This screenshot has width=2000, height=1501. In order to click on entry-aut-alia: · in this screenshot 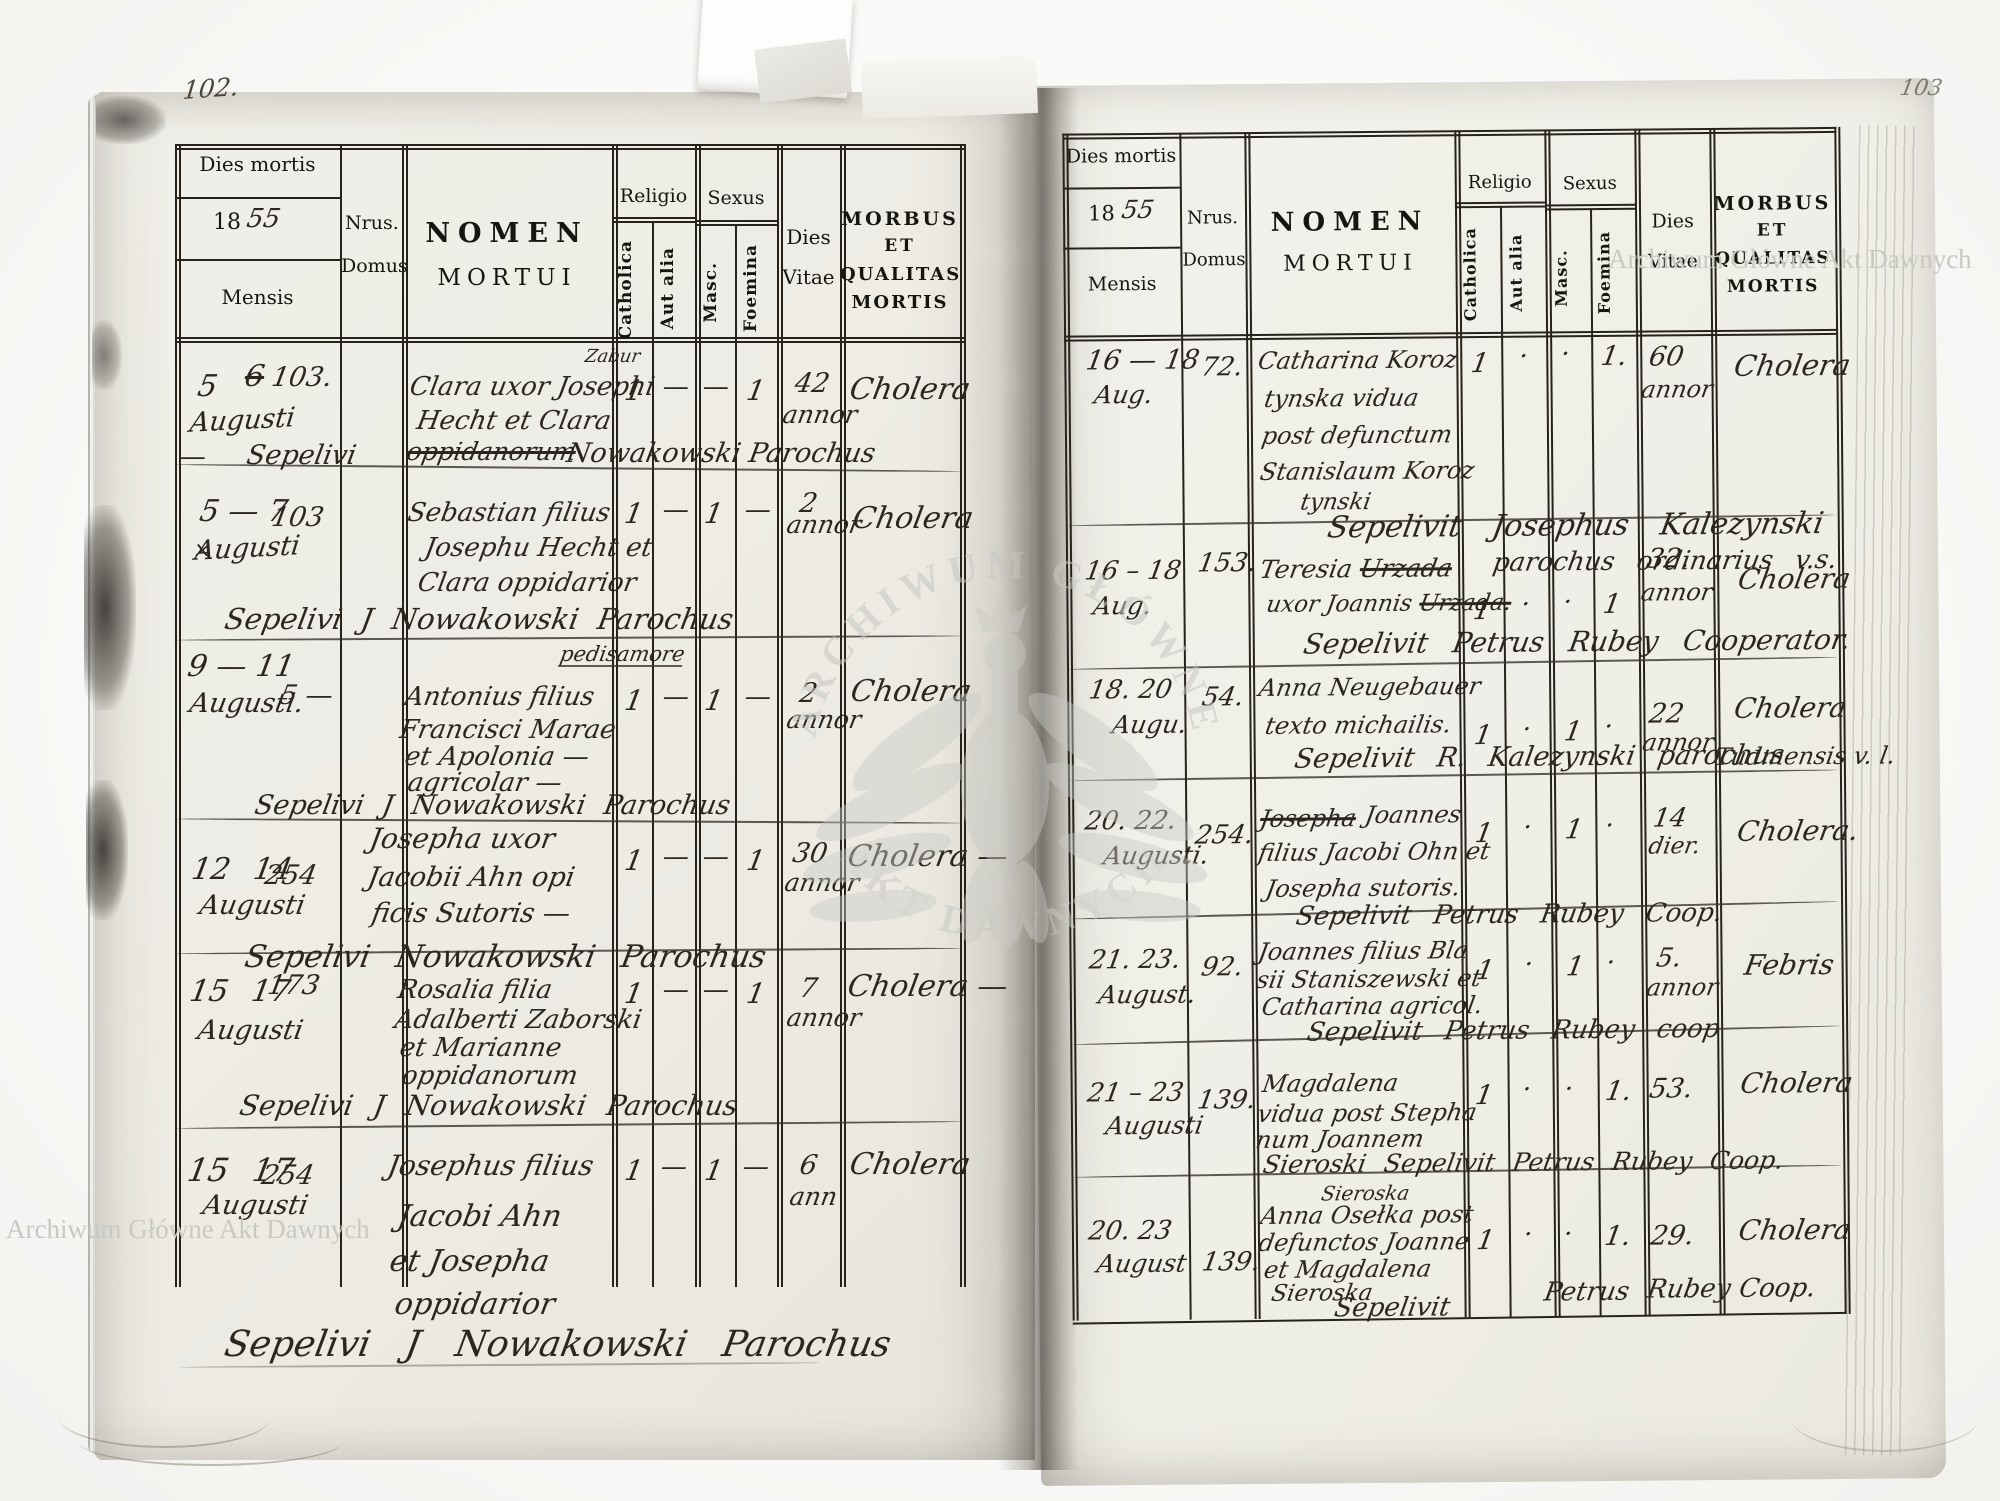, I will do `click(1527, 827)`.